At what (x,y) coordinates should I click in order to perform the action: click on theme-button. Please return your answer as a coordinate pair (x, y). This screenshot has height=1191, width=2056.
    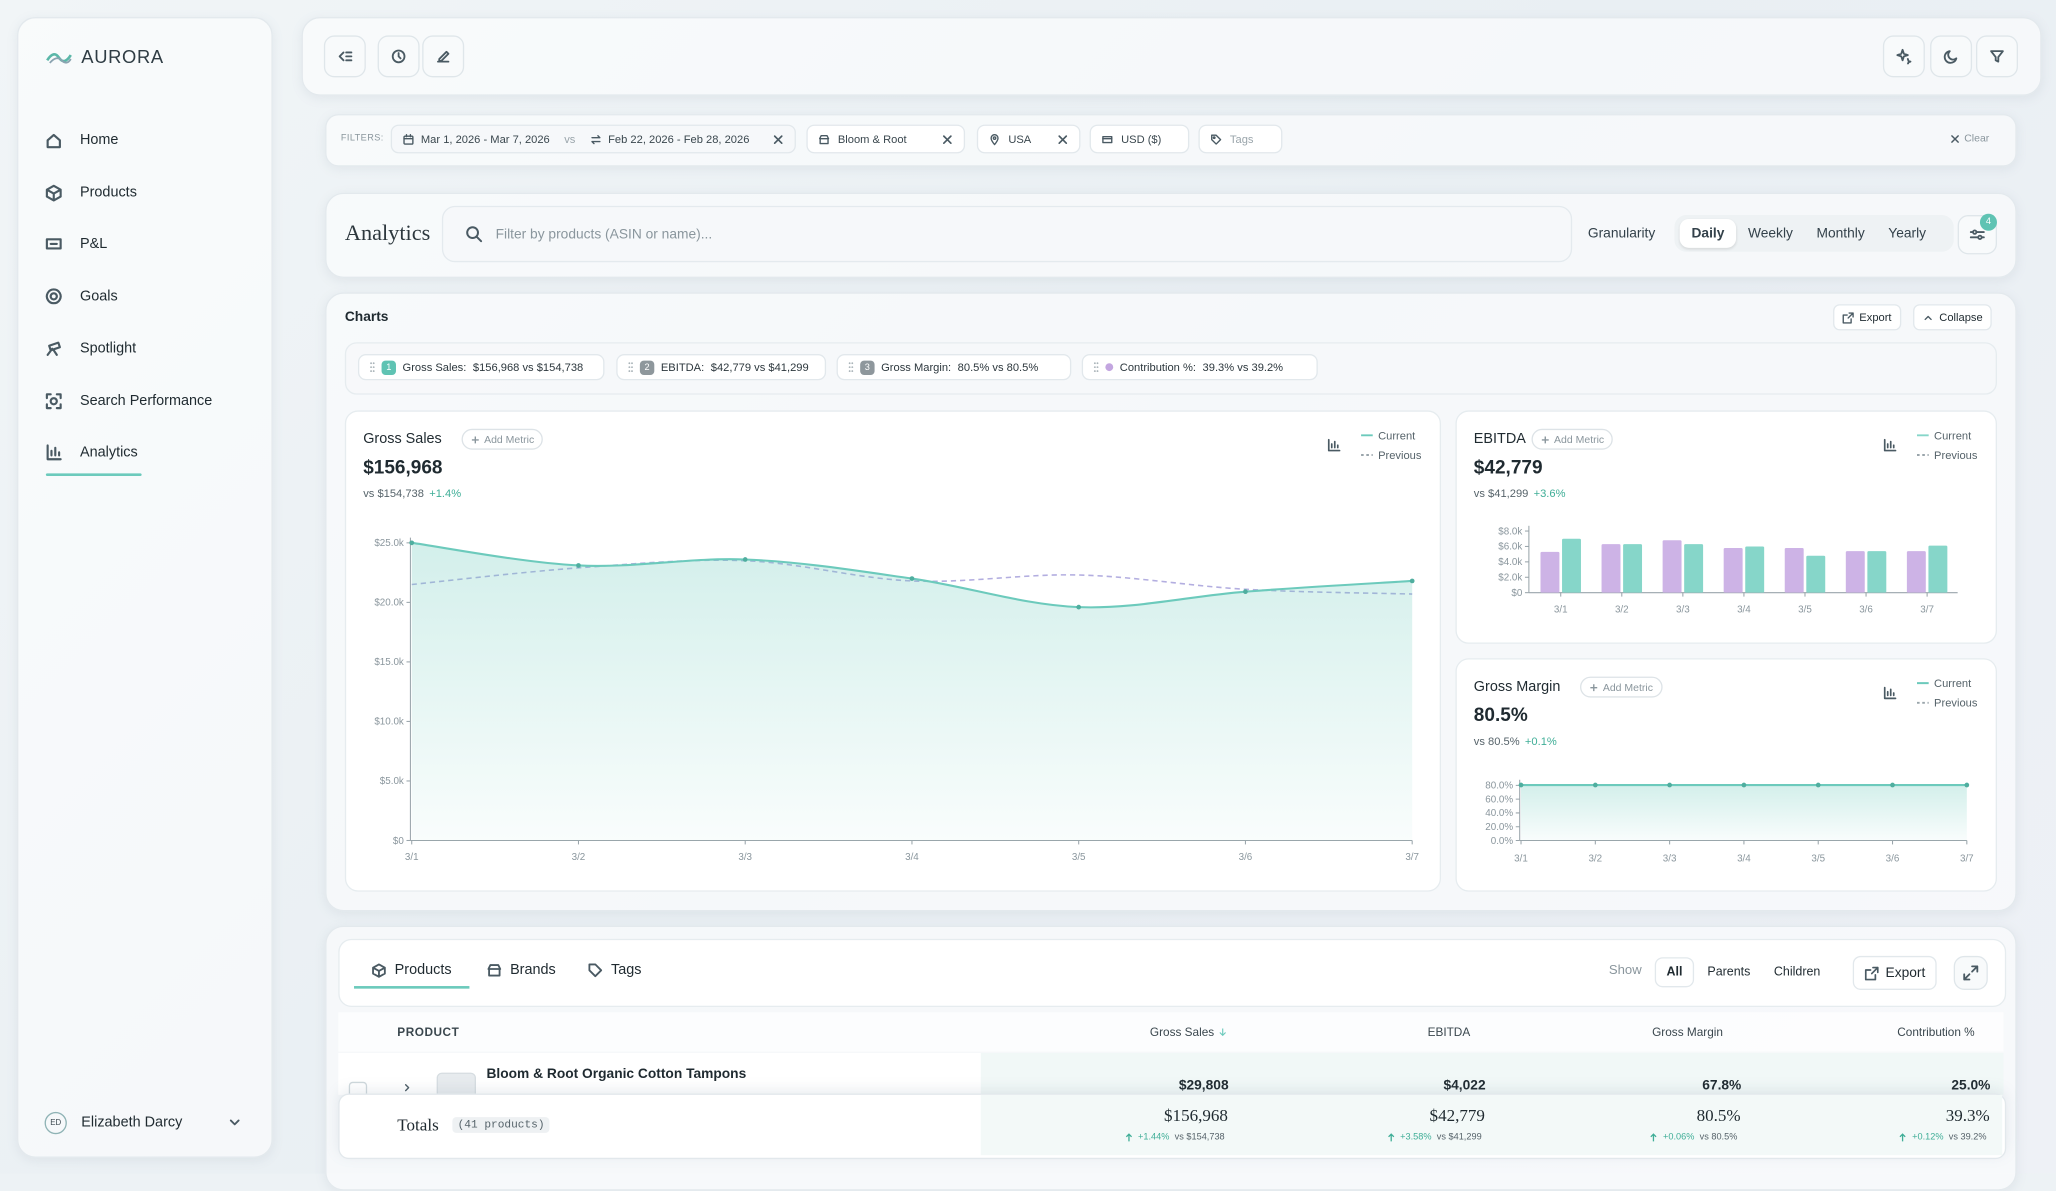
    Looking at the image, I should click on (1951, 56).